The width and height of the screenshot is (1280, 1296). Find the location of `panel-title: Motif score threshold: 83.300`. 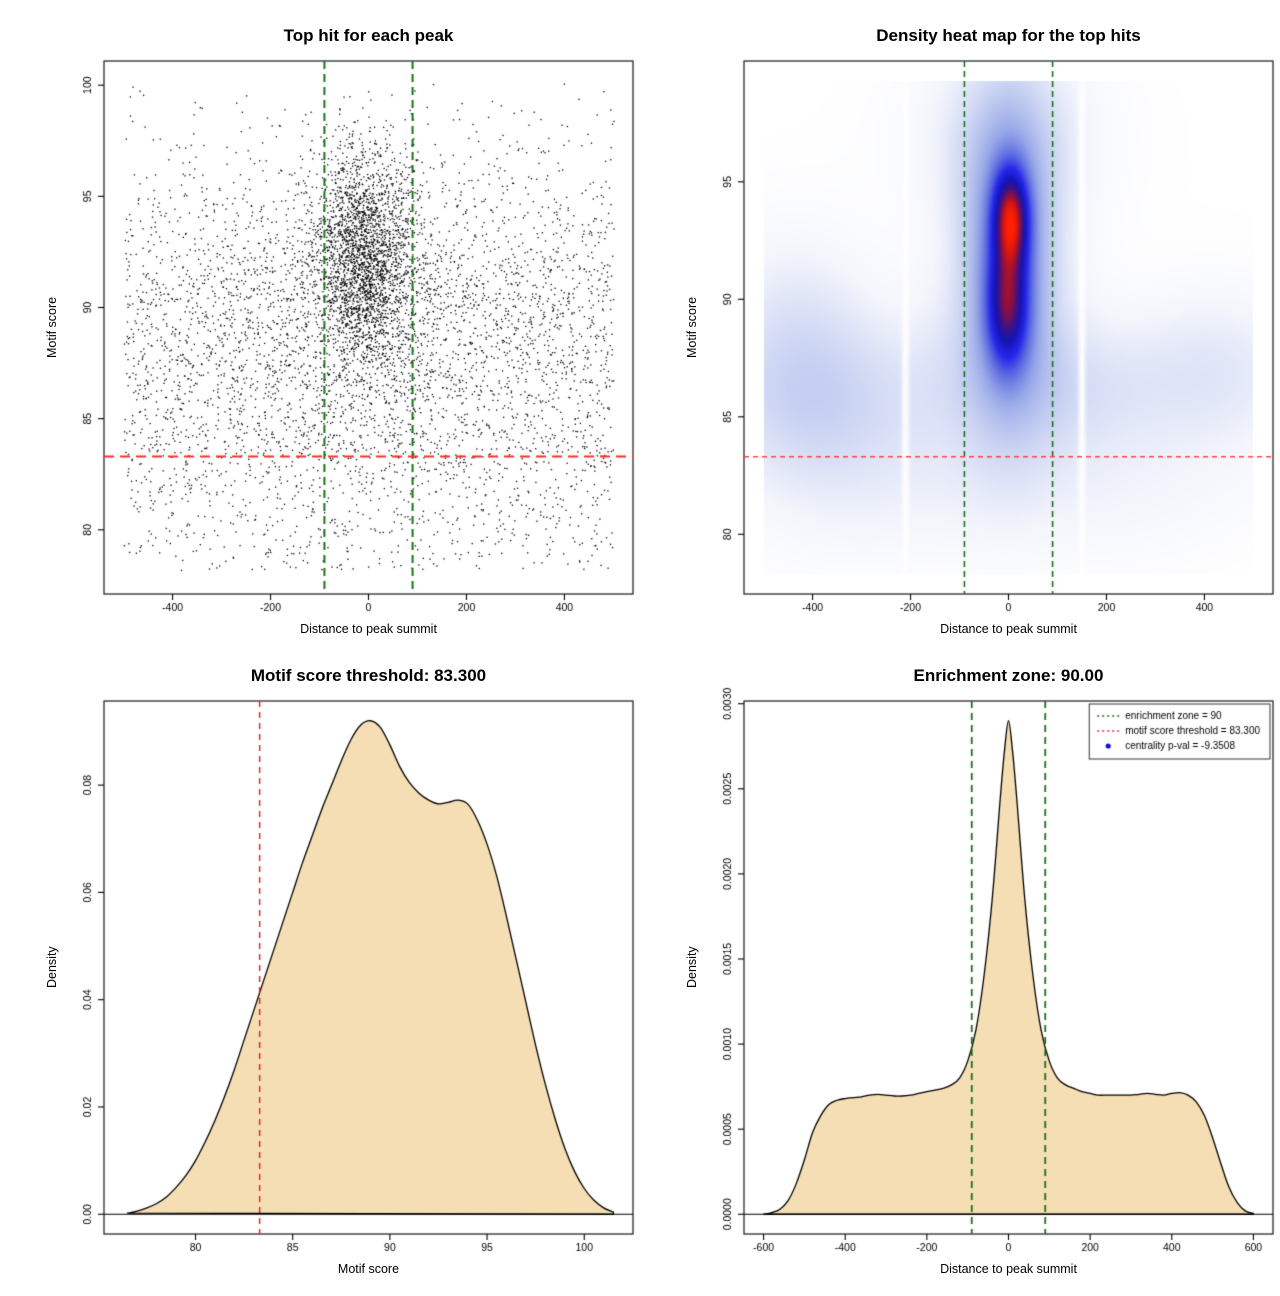

panel-title: Motif score threshold: 83.300 is located at coordinates (368, 675).